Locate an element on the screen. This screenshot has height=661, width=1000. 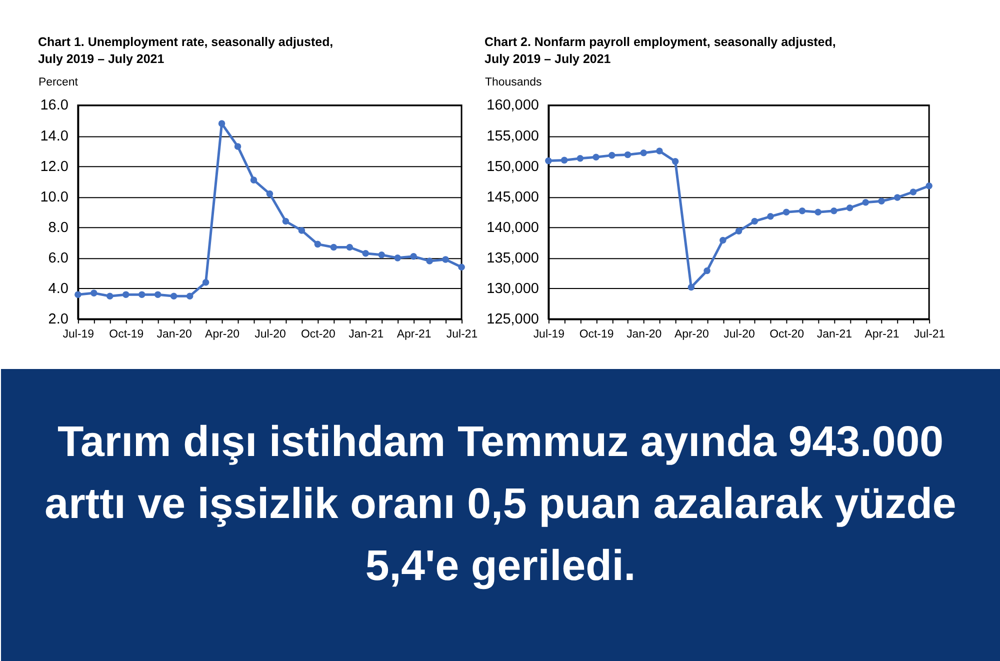
y-tick-label: 2.0 is located at coordinates (58, 320).